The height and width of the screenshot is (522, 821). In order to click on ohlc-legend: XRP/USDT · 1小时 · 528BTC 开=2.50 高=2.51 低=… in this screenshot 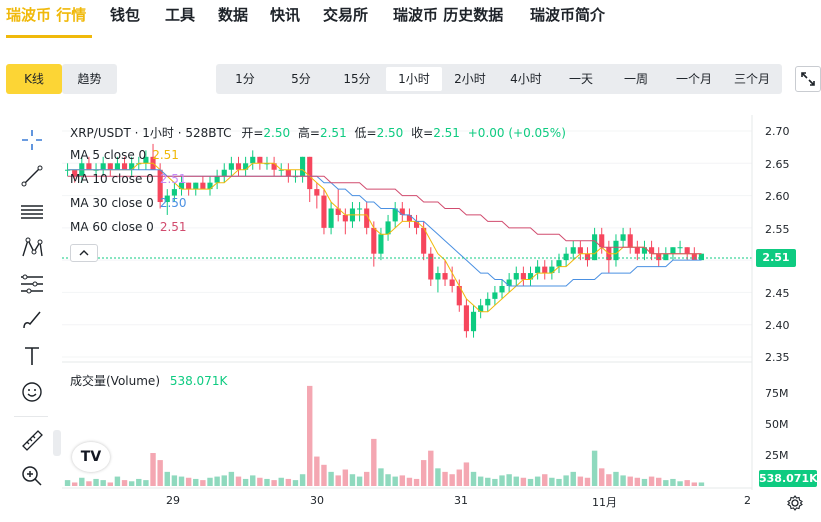, I will do `click(318, 132)`.